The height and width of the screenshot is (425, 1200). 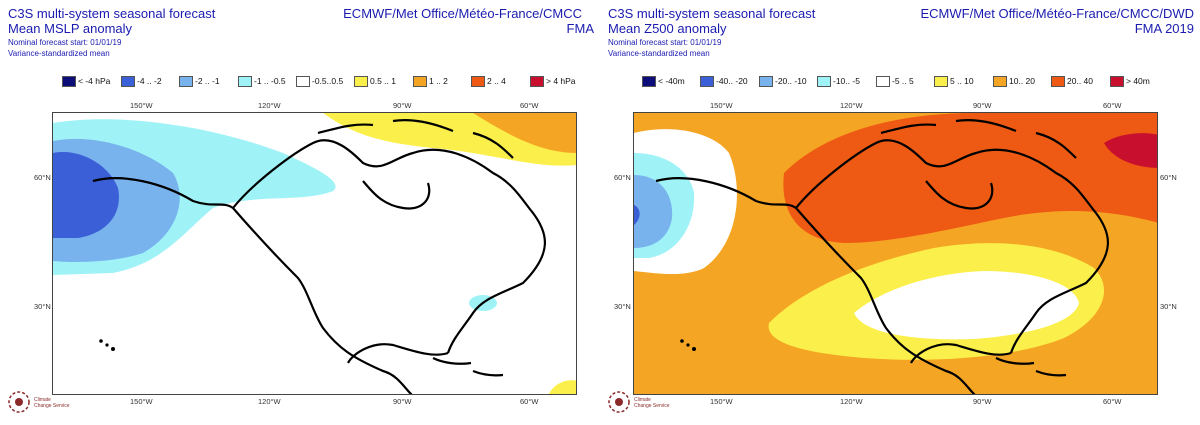 I want to click on white-anomaly-area, so click(x=966, y=305).